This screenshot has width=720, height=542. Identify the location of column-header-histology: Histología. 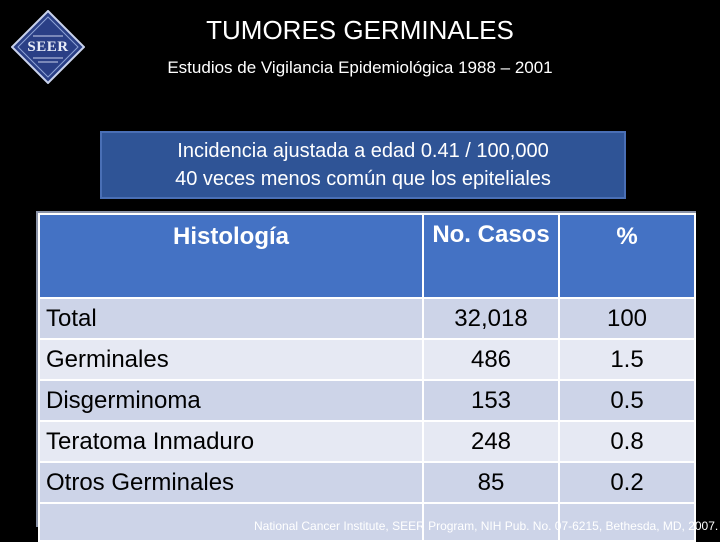
(231, 256).